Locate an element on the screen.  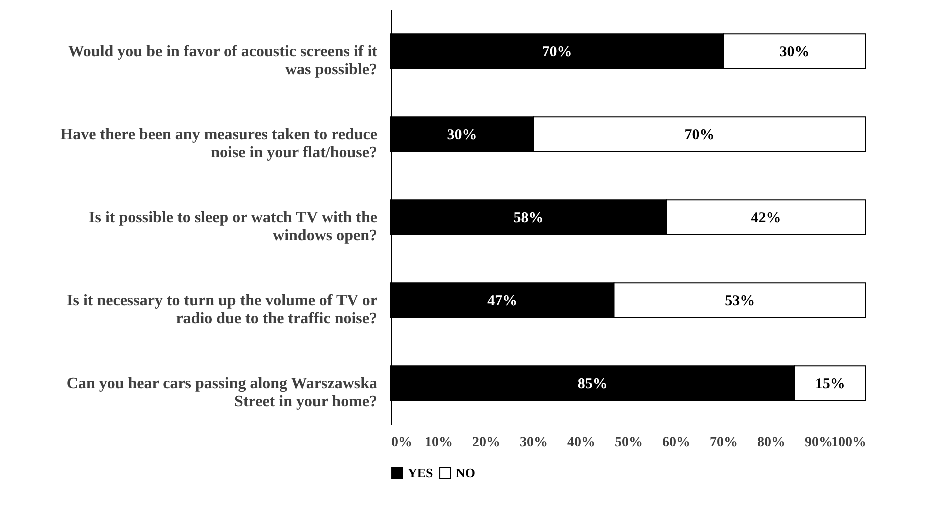
x-tick-label: 50% is located at coordinates (629, 443).